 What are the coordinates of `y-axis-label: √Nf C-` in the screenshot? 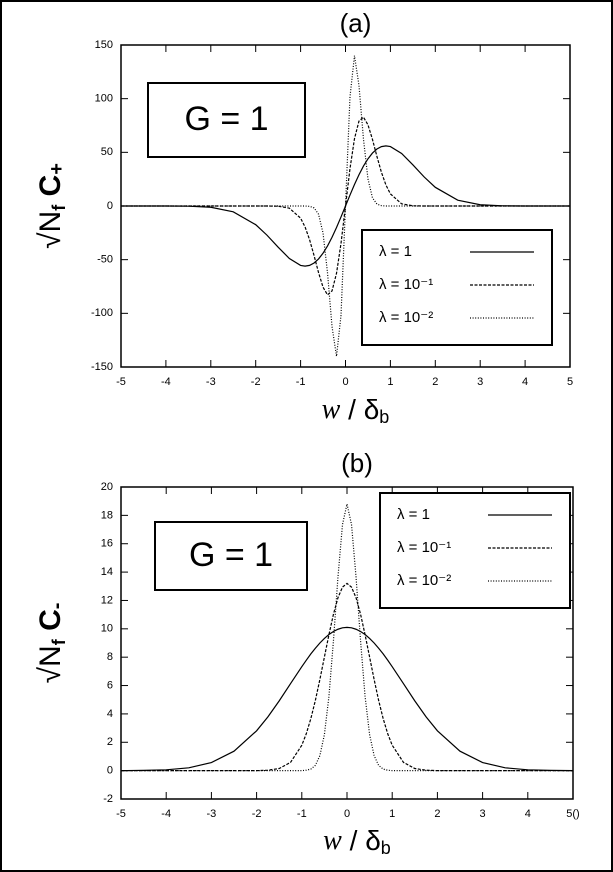 It's located at (51, 643).